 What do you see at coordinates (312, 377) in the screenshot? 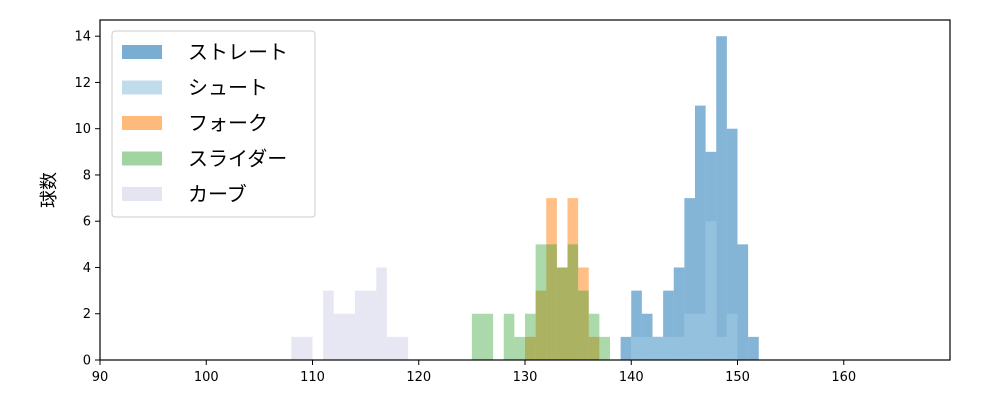
I see `x-tick-label: 110` at bounding box center [312, 377].